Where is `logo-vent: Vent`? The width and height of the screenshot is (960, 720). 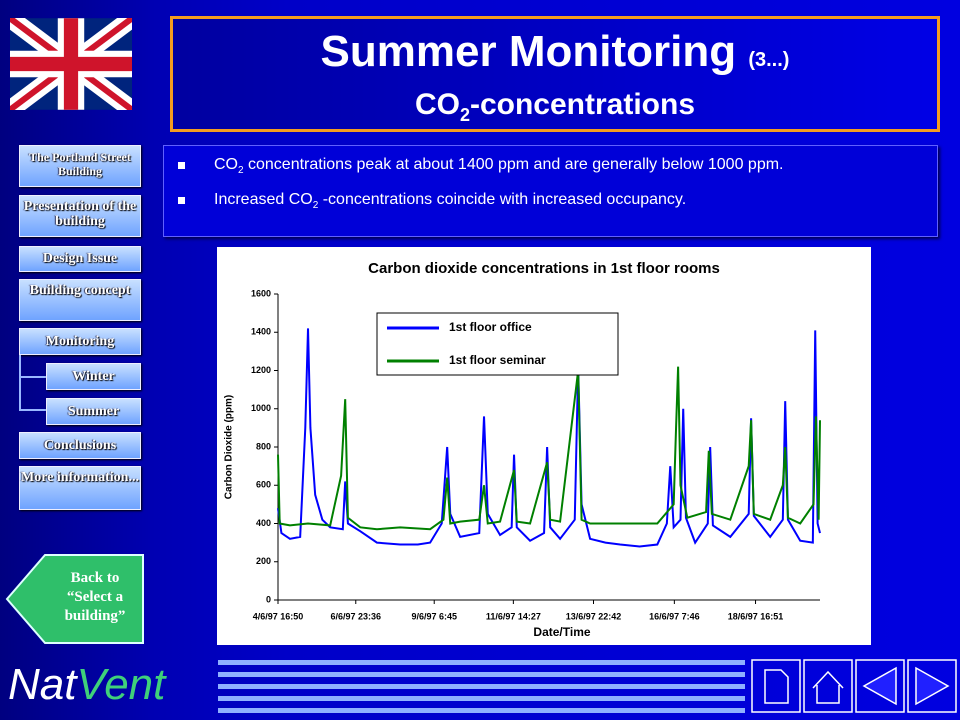 logo-vent: Vent is located at coordinates (121, 684).